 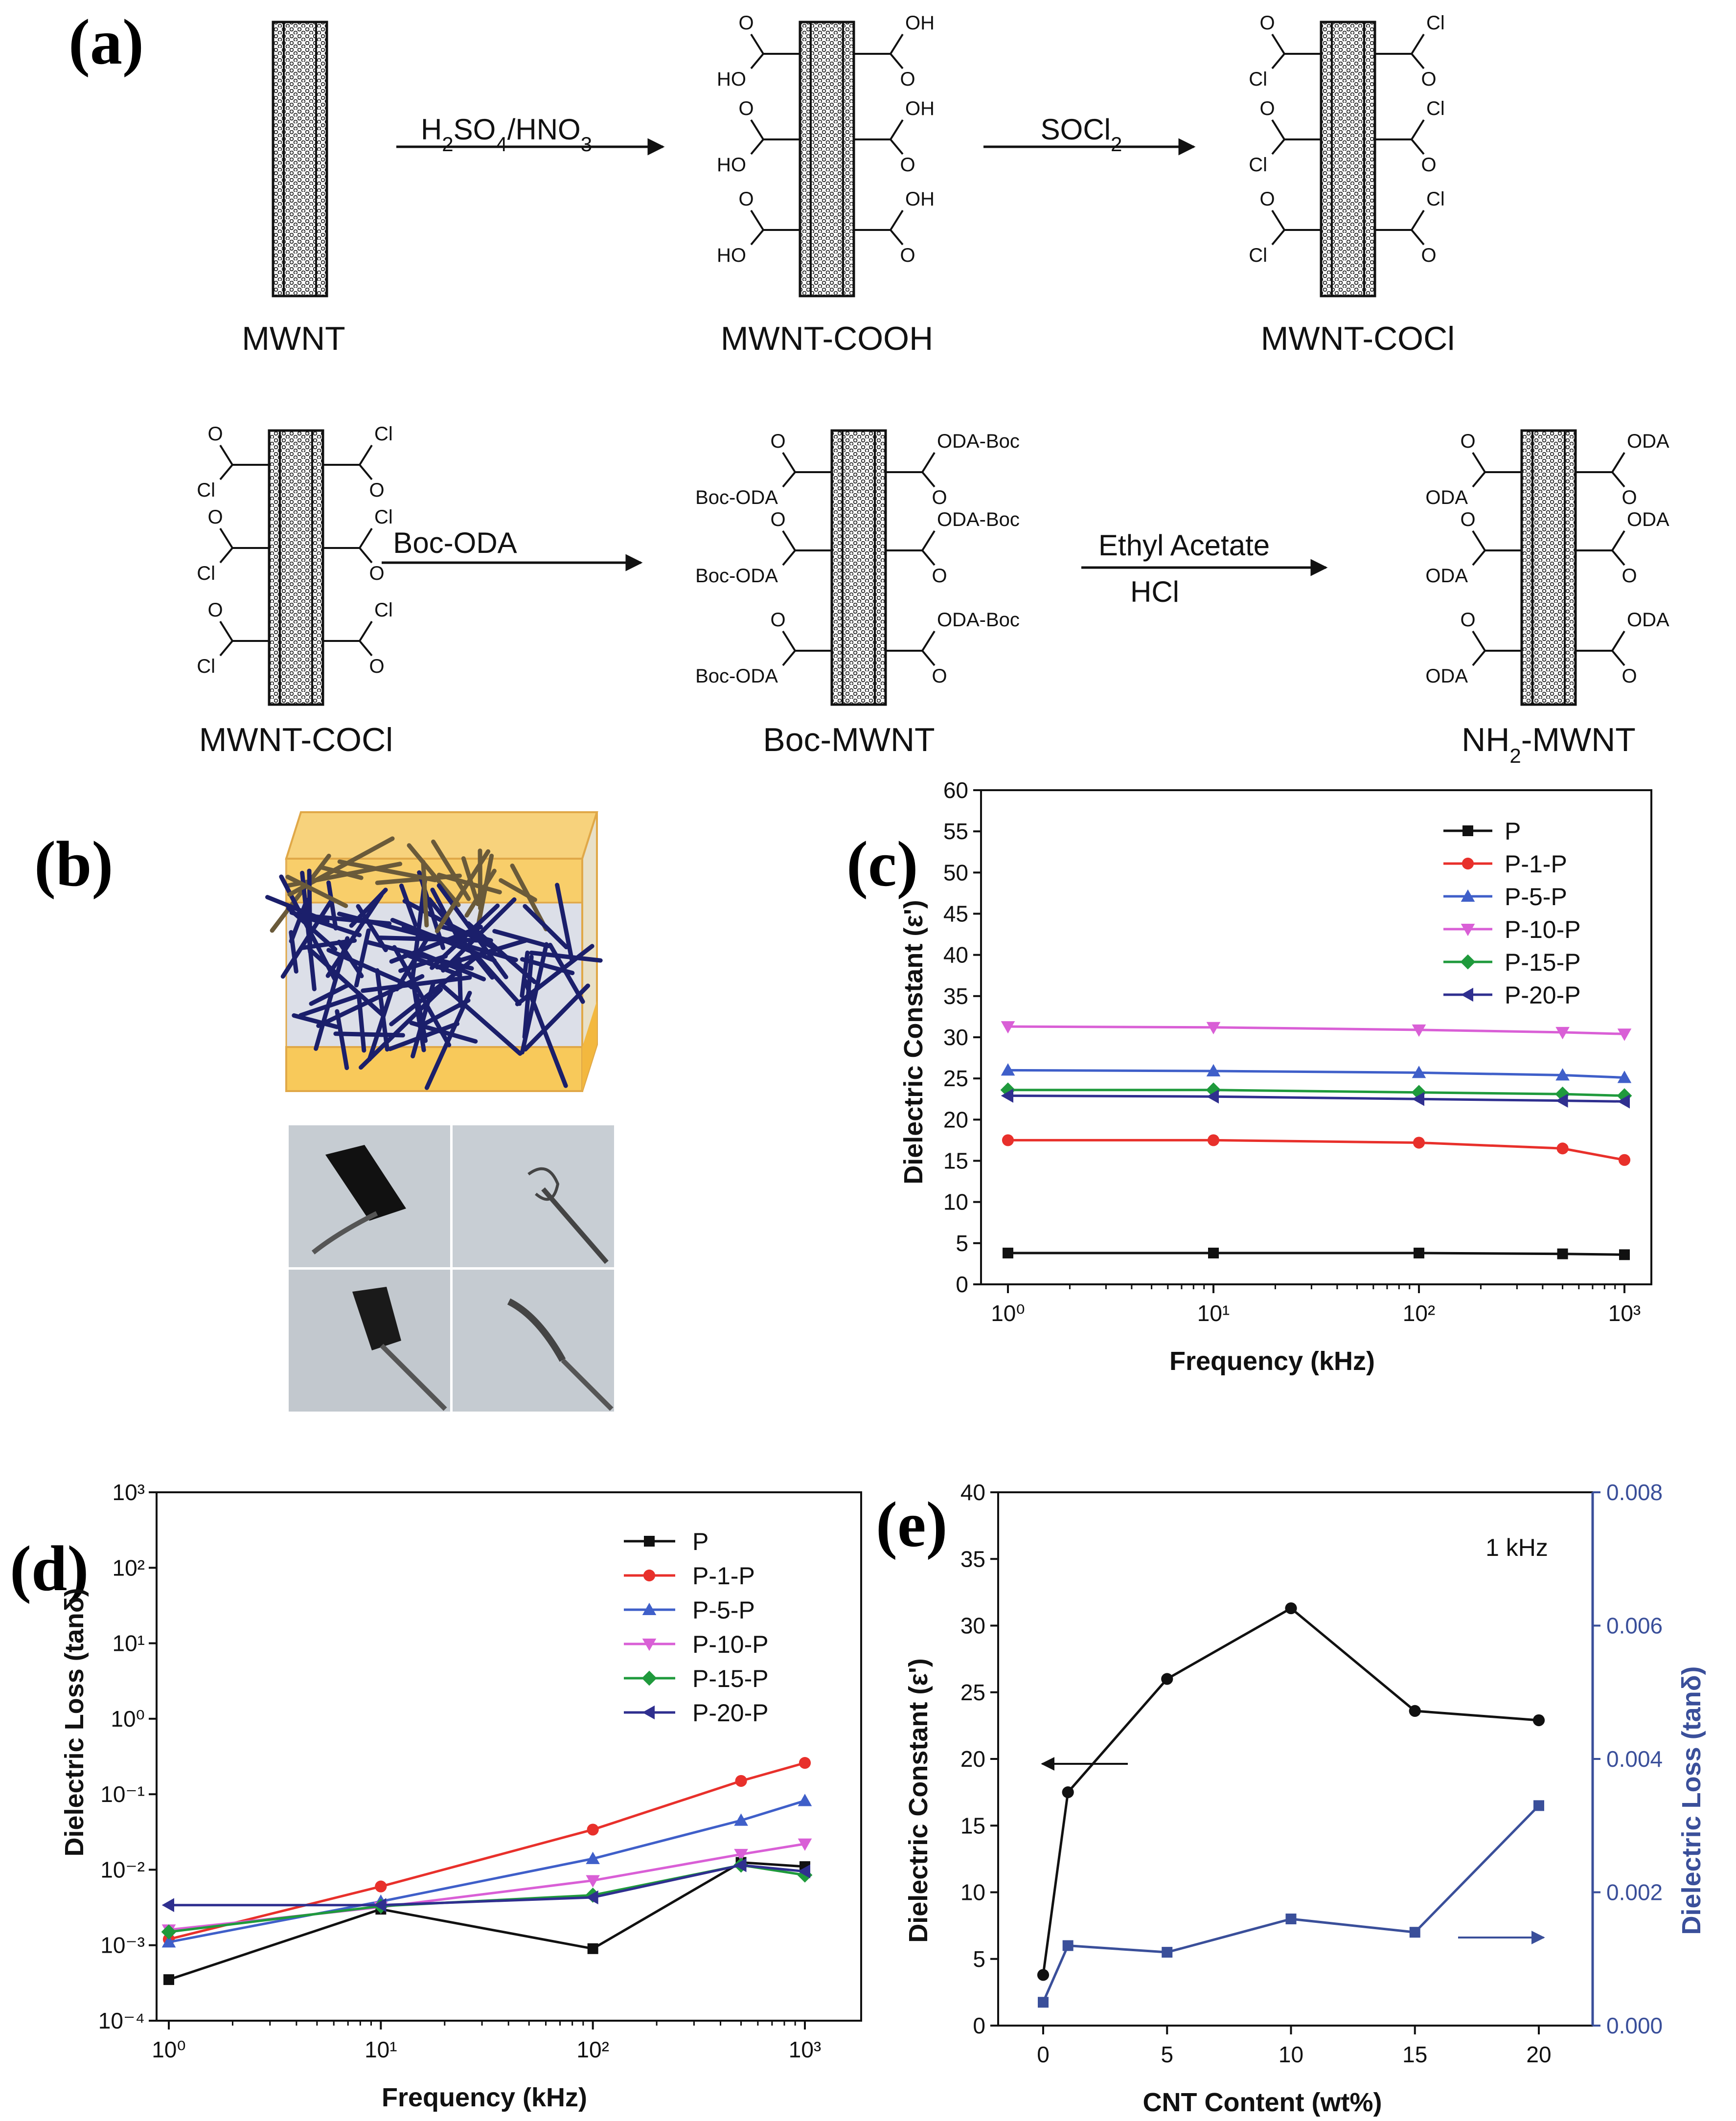 What do you see at coordinates (1516, 1547) in the screenshot?
I see `chart-e-annotation: 1 kHz` at bounding box center [1516, 1547].